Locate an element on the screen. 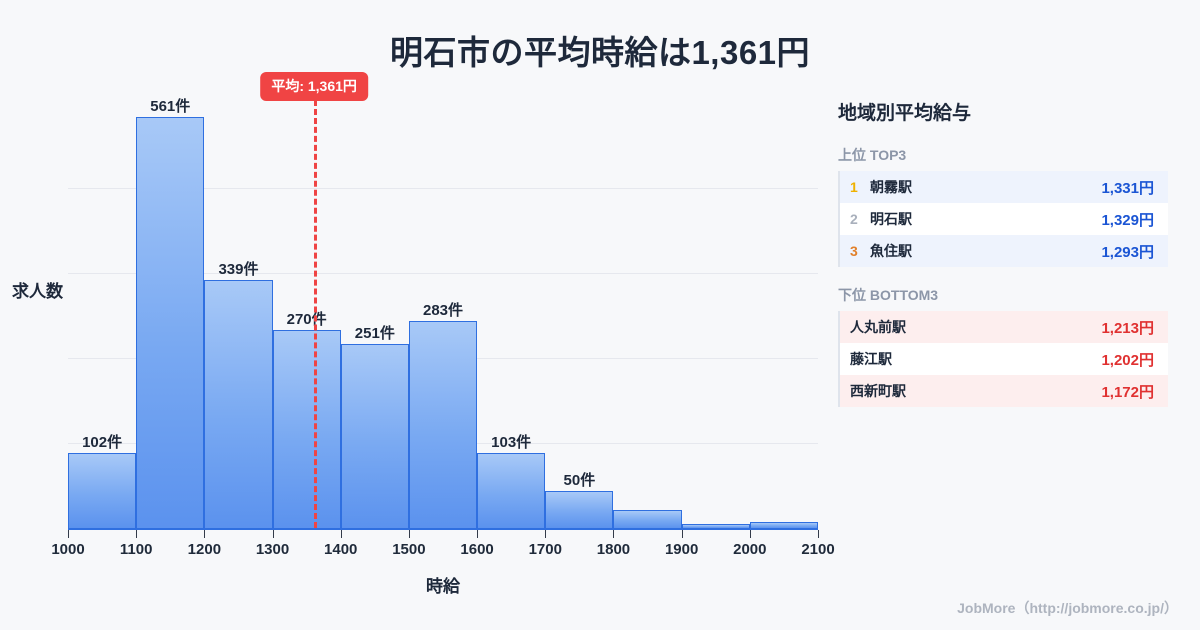  bar-value-label: 283件 is located at coordinates (443, 310).